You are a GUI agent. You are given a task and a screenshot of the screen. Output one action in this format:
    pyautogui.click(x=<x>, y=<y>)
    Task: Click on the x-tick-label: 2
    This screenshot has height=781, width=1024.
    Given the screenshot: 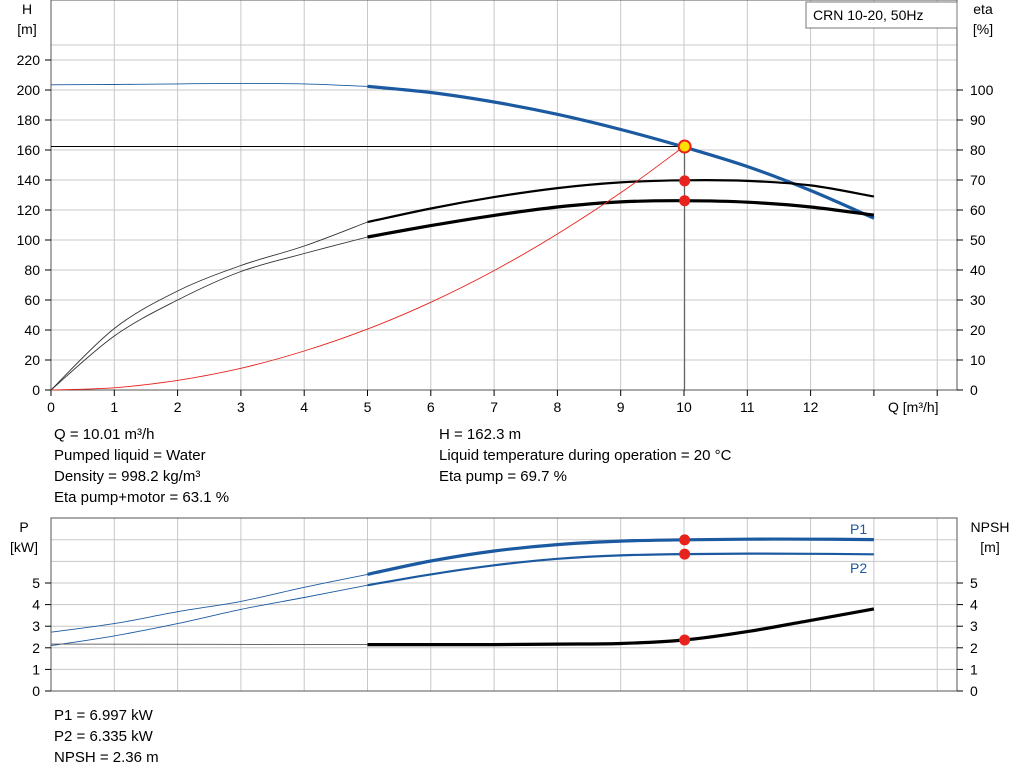 What is the action you would take?
    pyautogui.click(x=178, y=407)
    